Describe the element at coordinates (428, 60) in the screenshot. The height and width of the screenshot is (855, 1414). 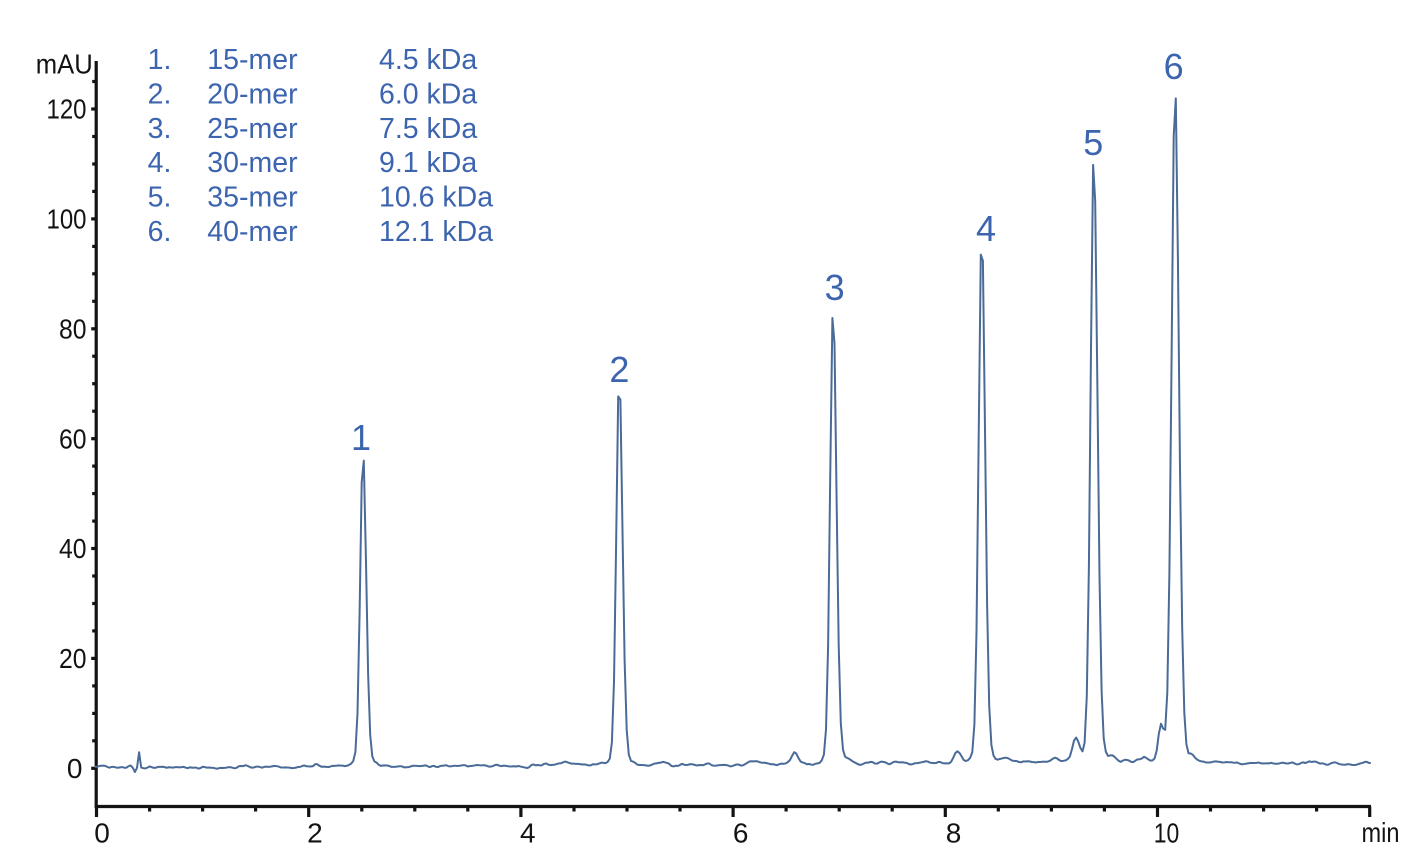
I see `svg-text: 4.5 kDa` at that location.